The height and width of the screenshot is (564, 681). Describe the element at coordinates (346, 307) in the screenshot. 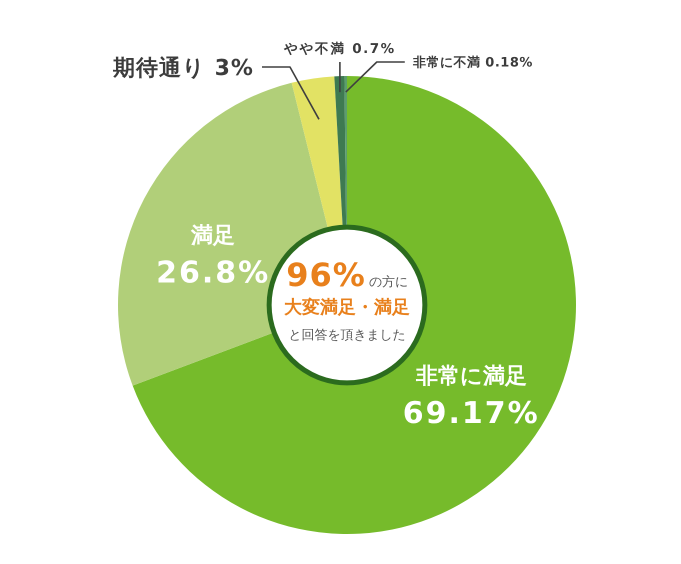

I see `text: 大変満足・満足` at that location.